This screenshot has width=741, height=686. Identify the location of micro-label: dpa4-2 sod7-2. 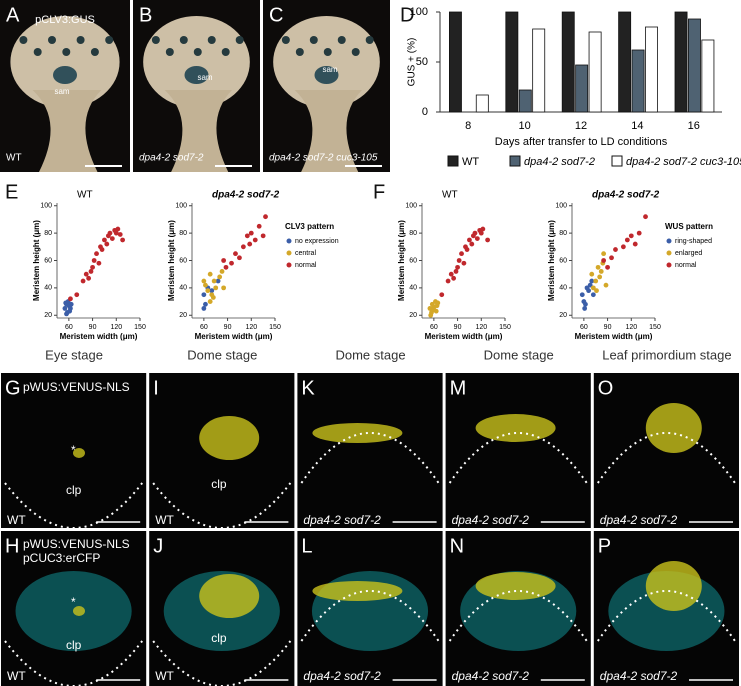
(491, 520).